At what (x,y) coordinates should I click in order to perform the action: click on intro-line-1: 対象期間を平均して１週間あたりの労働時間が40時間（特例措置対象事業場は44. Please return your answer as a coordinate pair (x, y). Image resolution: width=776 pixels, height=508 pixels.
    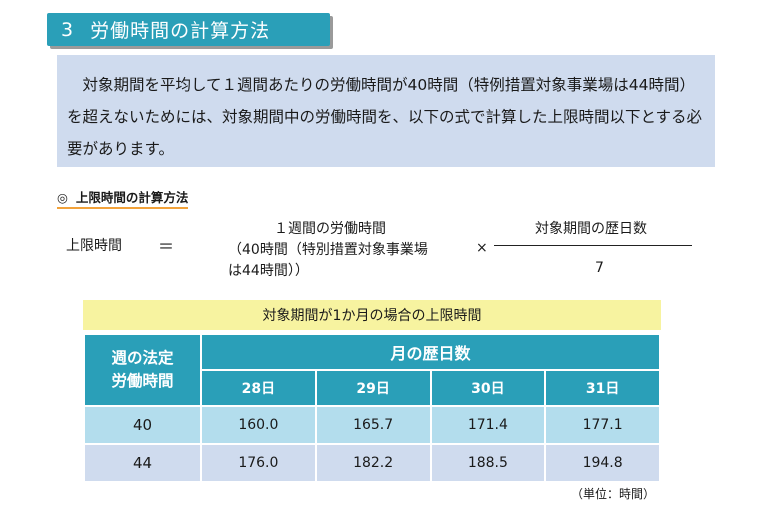
    Looking at the image, I should click on (365, 85).